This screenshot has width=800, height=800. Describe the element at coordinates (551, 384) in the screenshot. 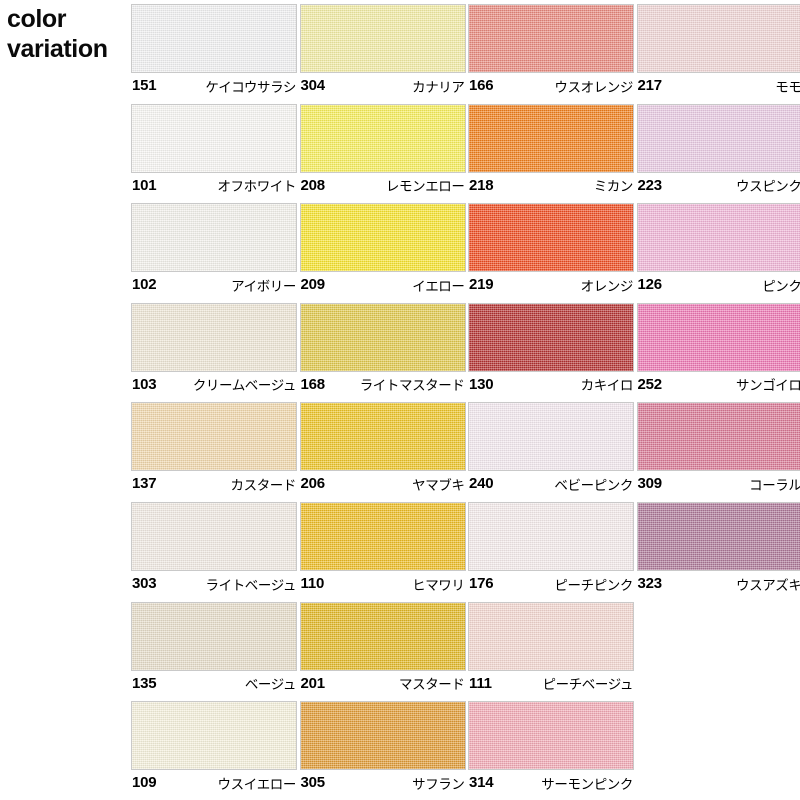

I see `swatch-caption: 130 カキイロ` at that location.